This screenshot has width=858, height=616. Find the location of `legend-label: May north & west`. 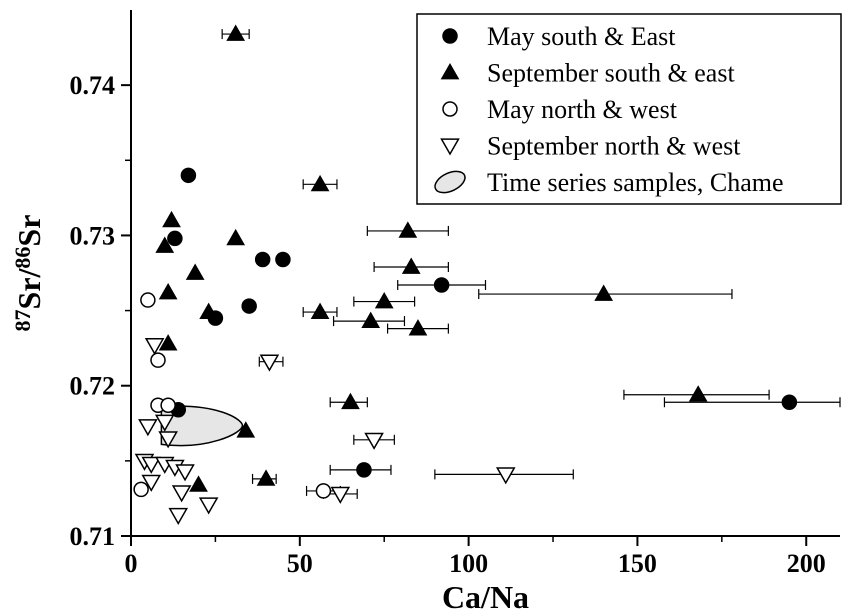

legend-label: May north & west is located at coordinates (582, 109).